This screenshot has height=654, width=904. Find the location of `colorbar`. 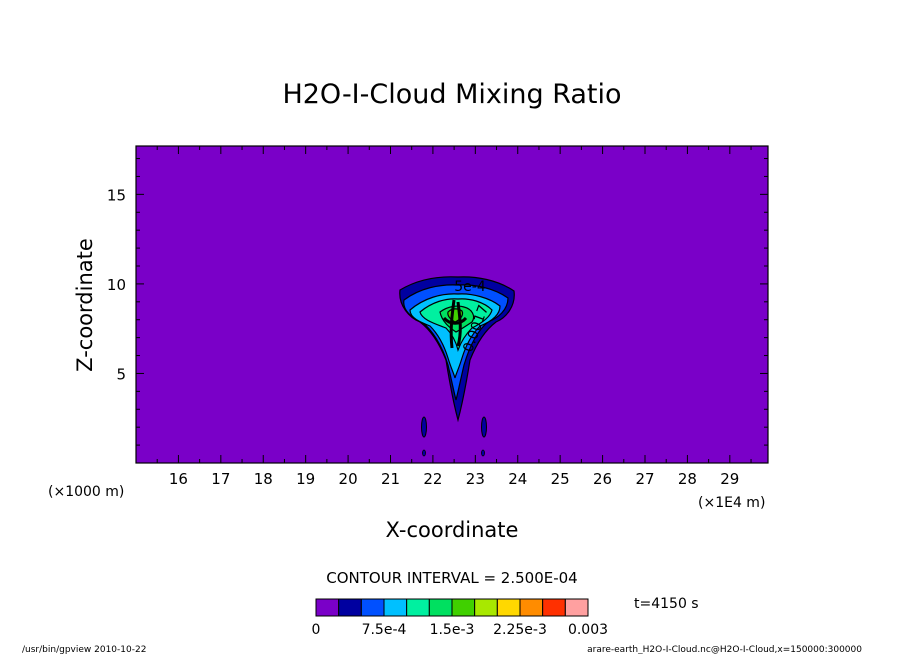

colorbar is located at coordinates (452, 607).